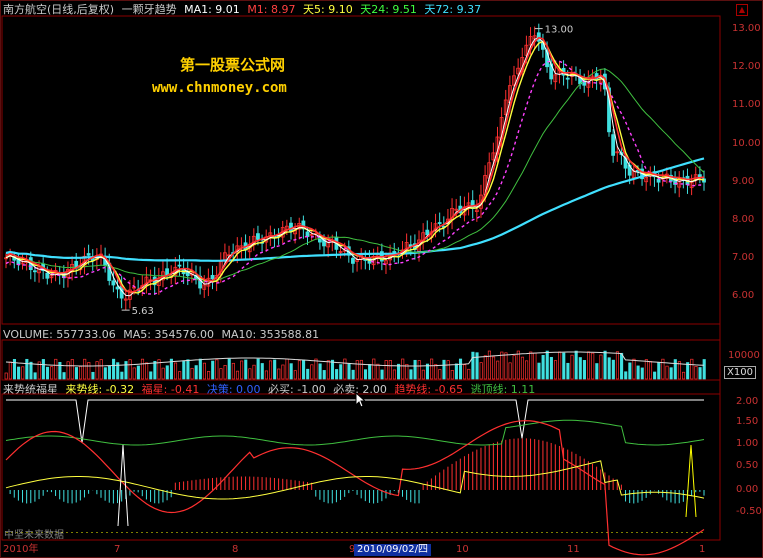 Image resolution: width=763 pixels, height=558 pixels. What do you see at coordinates (743, 295) in the screenshot?
I see `price-axis-tick: 6.00` at bounding box center [743, 295].